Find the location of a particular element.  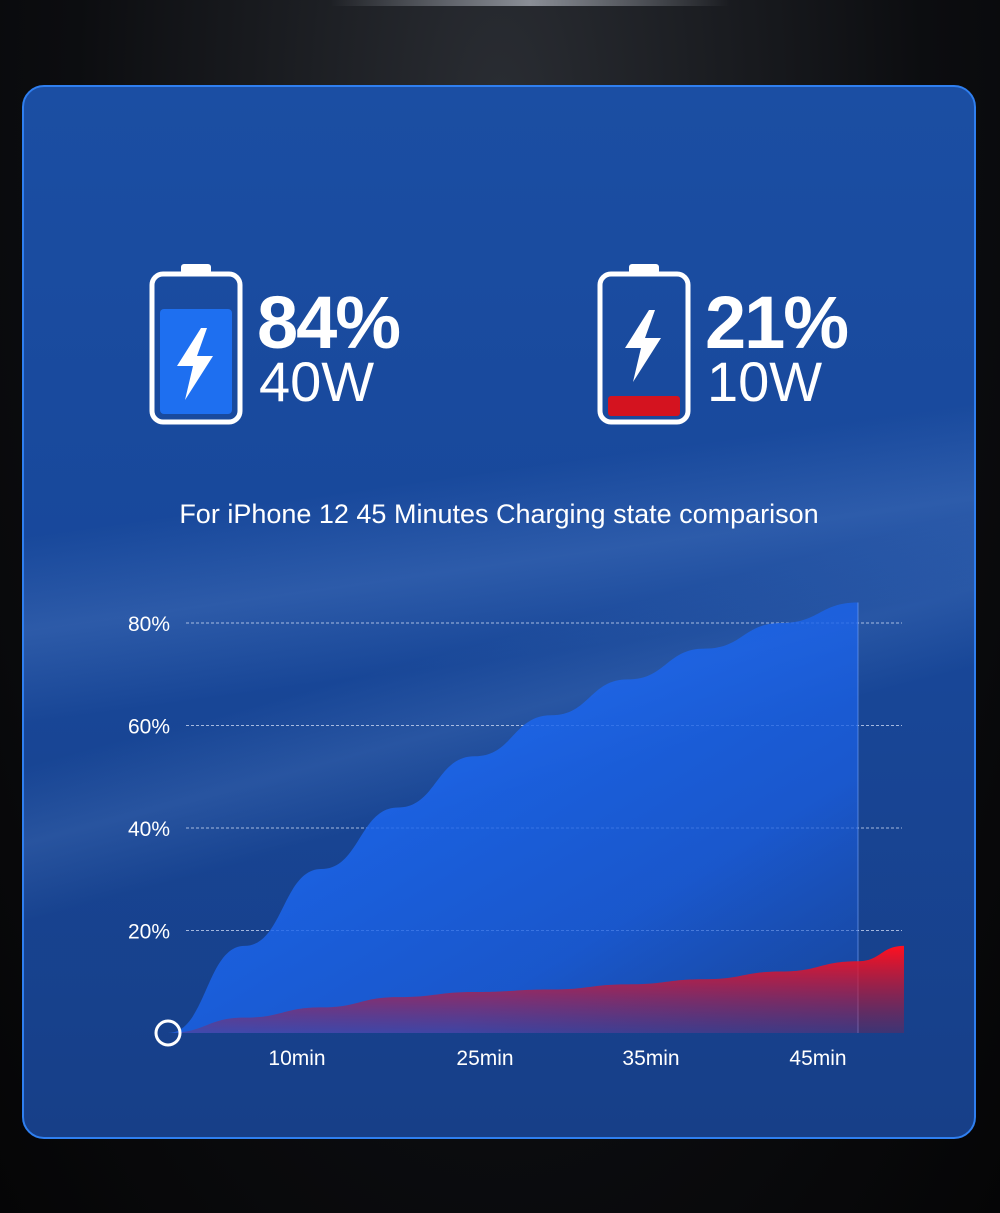

battery-percent: 84% is located at coordinates (329, 322).